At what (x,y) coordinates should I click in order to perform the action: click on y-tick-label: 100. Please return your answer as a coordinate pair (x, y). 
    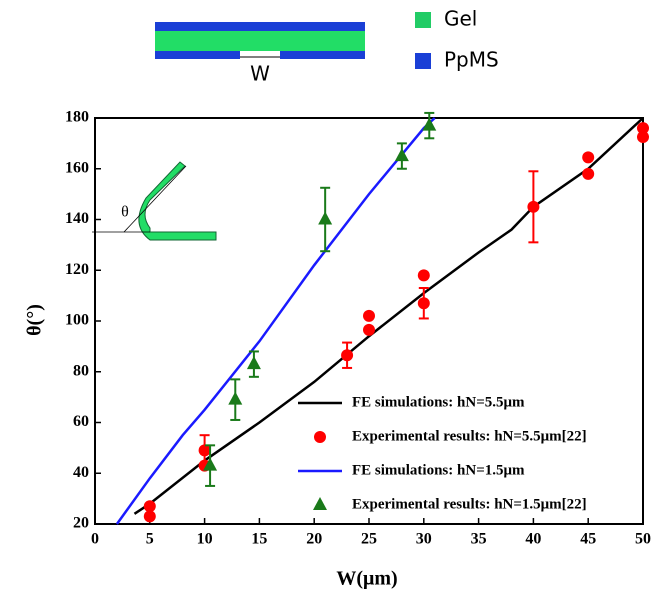
    Looking at the image, I should click on (77, 320).